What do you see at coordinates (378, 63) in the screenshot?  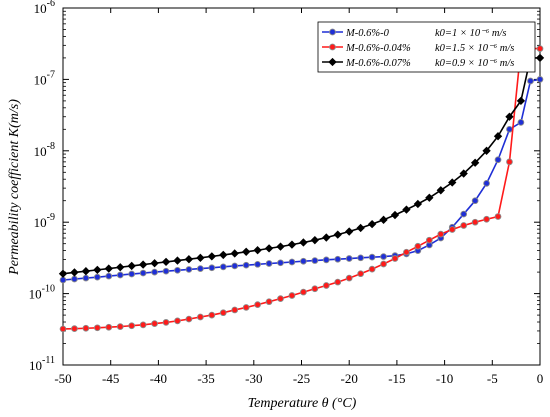 I see `legend-series-name: M-0.6%-0.07%` at bounding box center [378, 63].